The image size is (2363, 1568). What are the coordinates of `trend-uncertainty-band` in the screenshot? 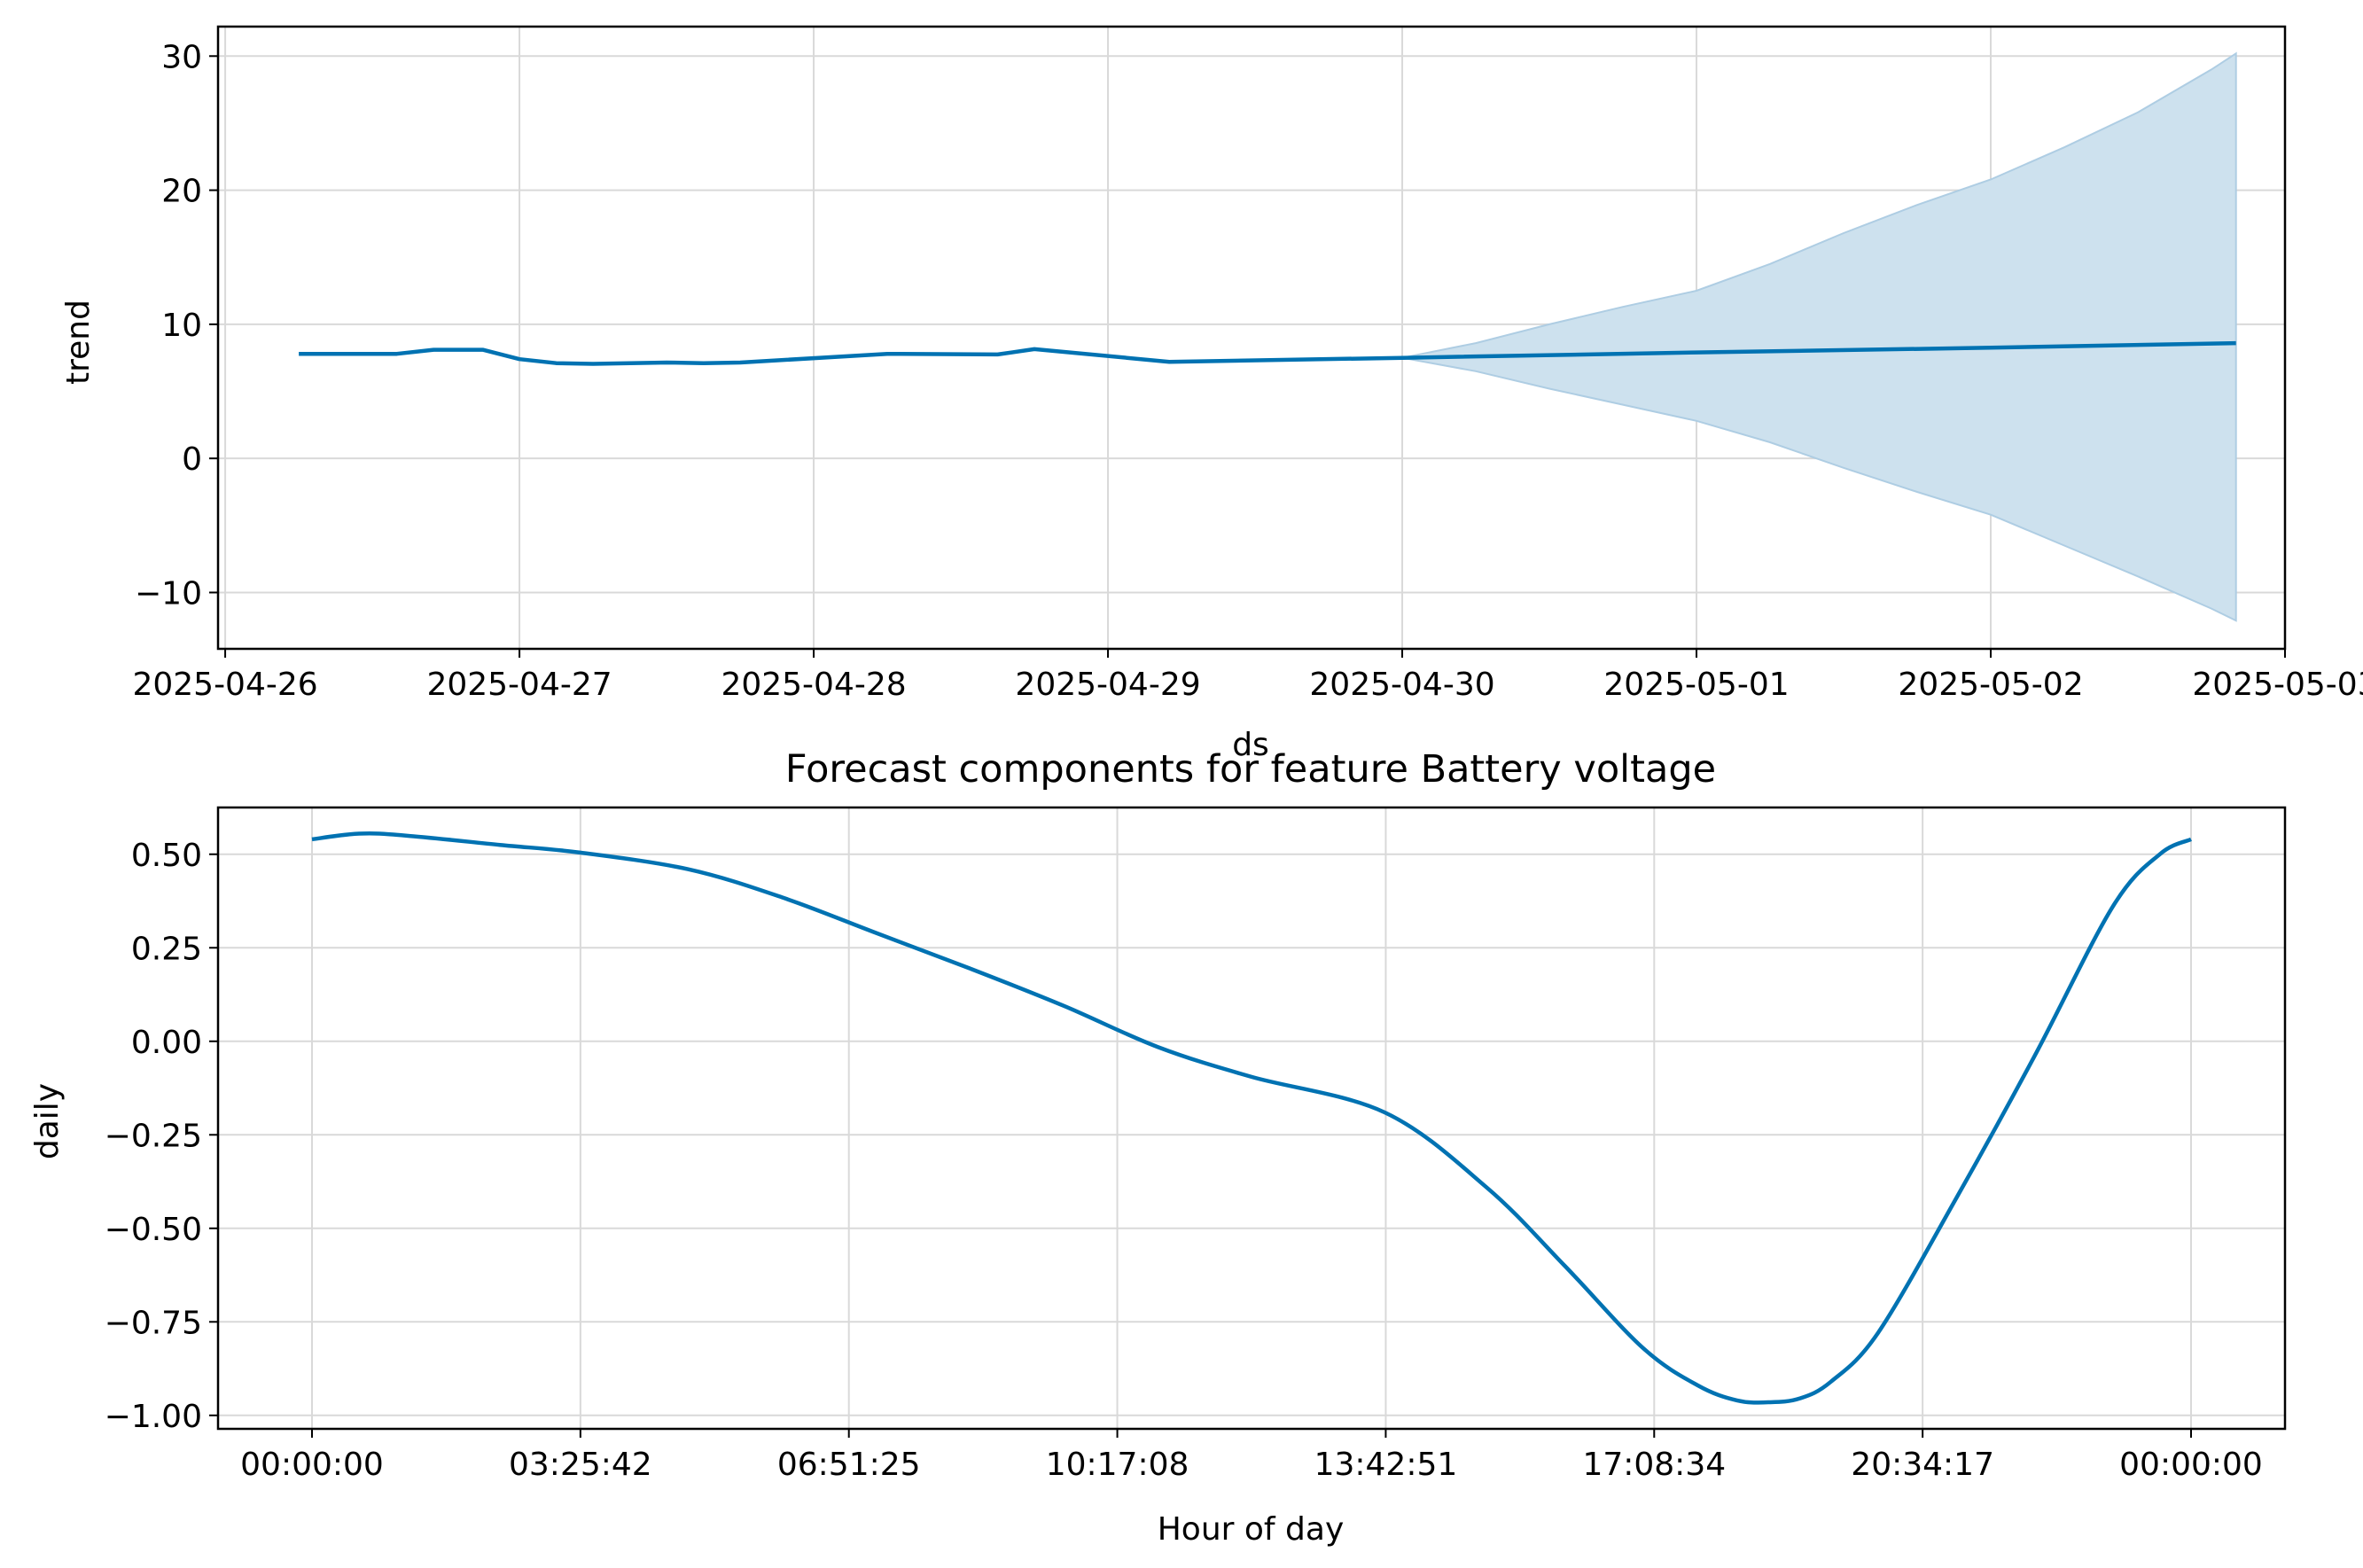 It's located at (1819, 336).